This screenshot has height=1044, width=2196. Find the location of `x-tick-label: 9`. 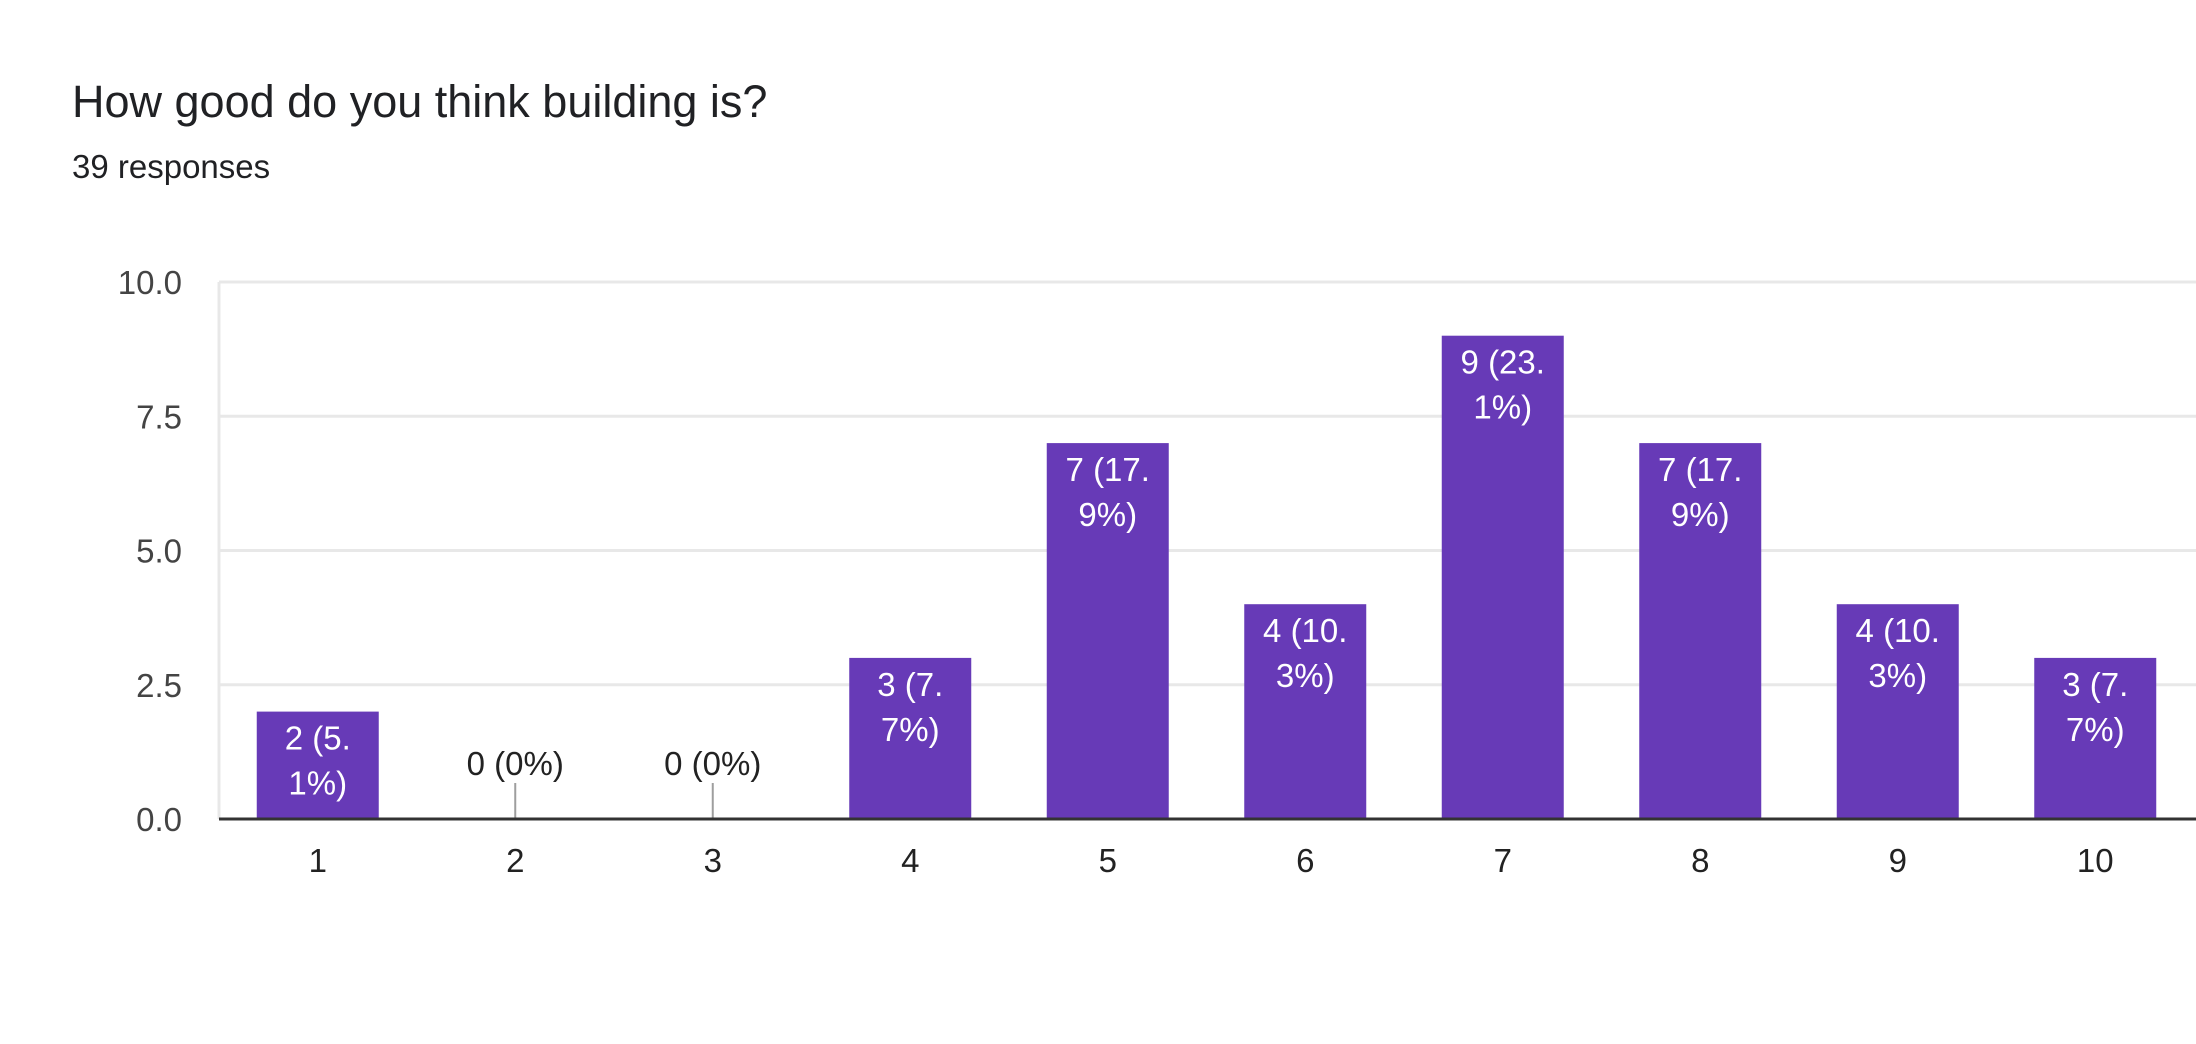

x-tick-label: 9 is located at coordinates (1898, 860).